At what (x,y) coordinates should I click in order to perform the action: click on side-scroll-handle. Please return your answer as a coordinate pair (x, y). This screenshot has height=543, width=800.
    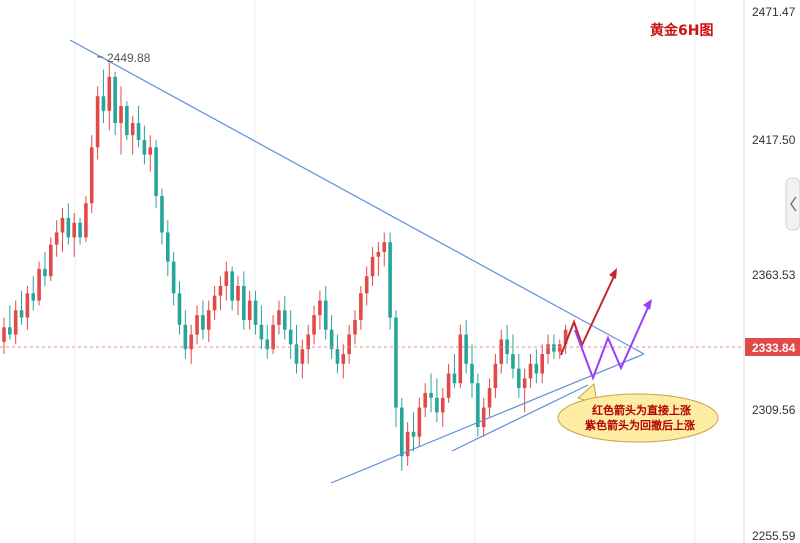
    Looking at the image, I should click on (792, 204).